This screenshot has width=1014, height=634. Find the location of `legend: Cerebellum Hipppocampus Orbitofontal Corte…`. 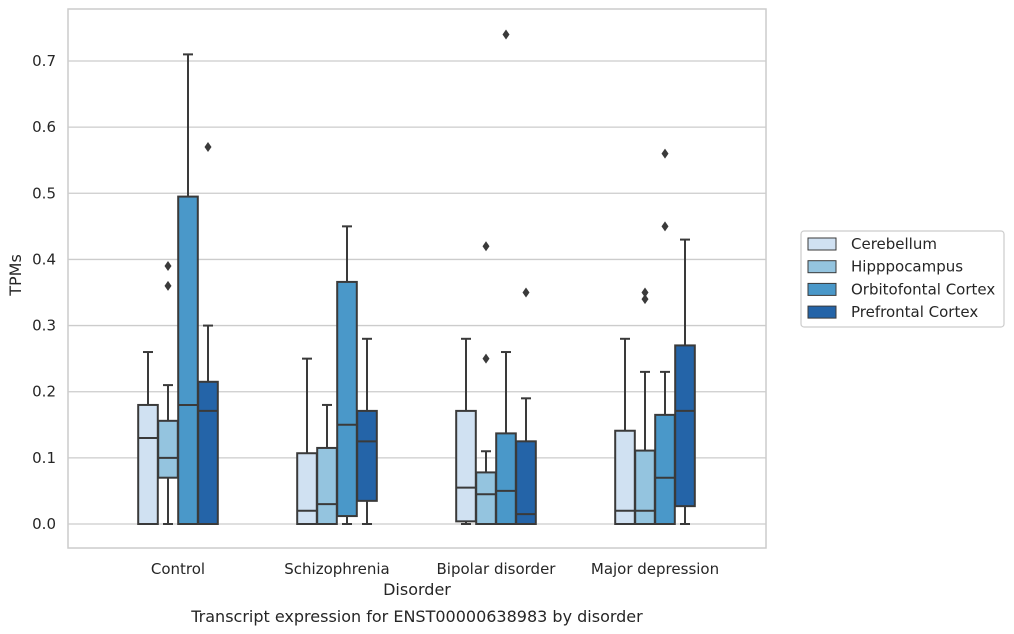

legend: Cerebellum Hipppocampus Orbitofontal Corte… is located at coordinates (902, 279).